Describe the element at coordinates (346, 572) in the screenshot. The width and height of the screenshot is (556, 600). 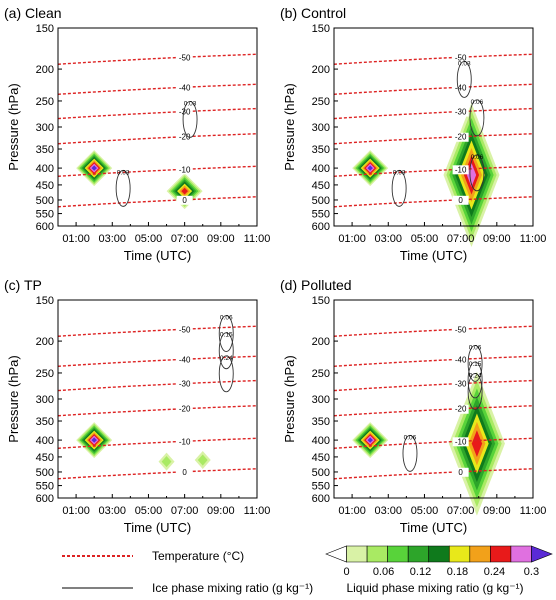
I see `colorbar-tick-label: 0` at that location.